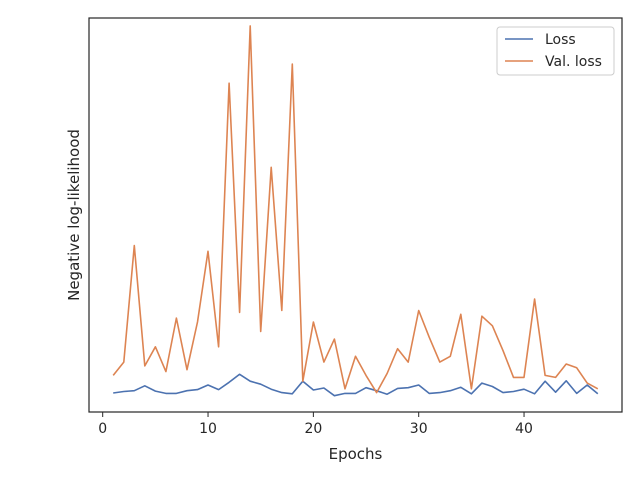 This screenshot has width=640, height=480. What do you see at coordinates (555, 51) in the screenshot?
I see `legend: Loss Val. loss` at bounding box center [555, 51].